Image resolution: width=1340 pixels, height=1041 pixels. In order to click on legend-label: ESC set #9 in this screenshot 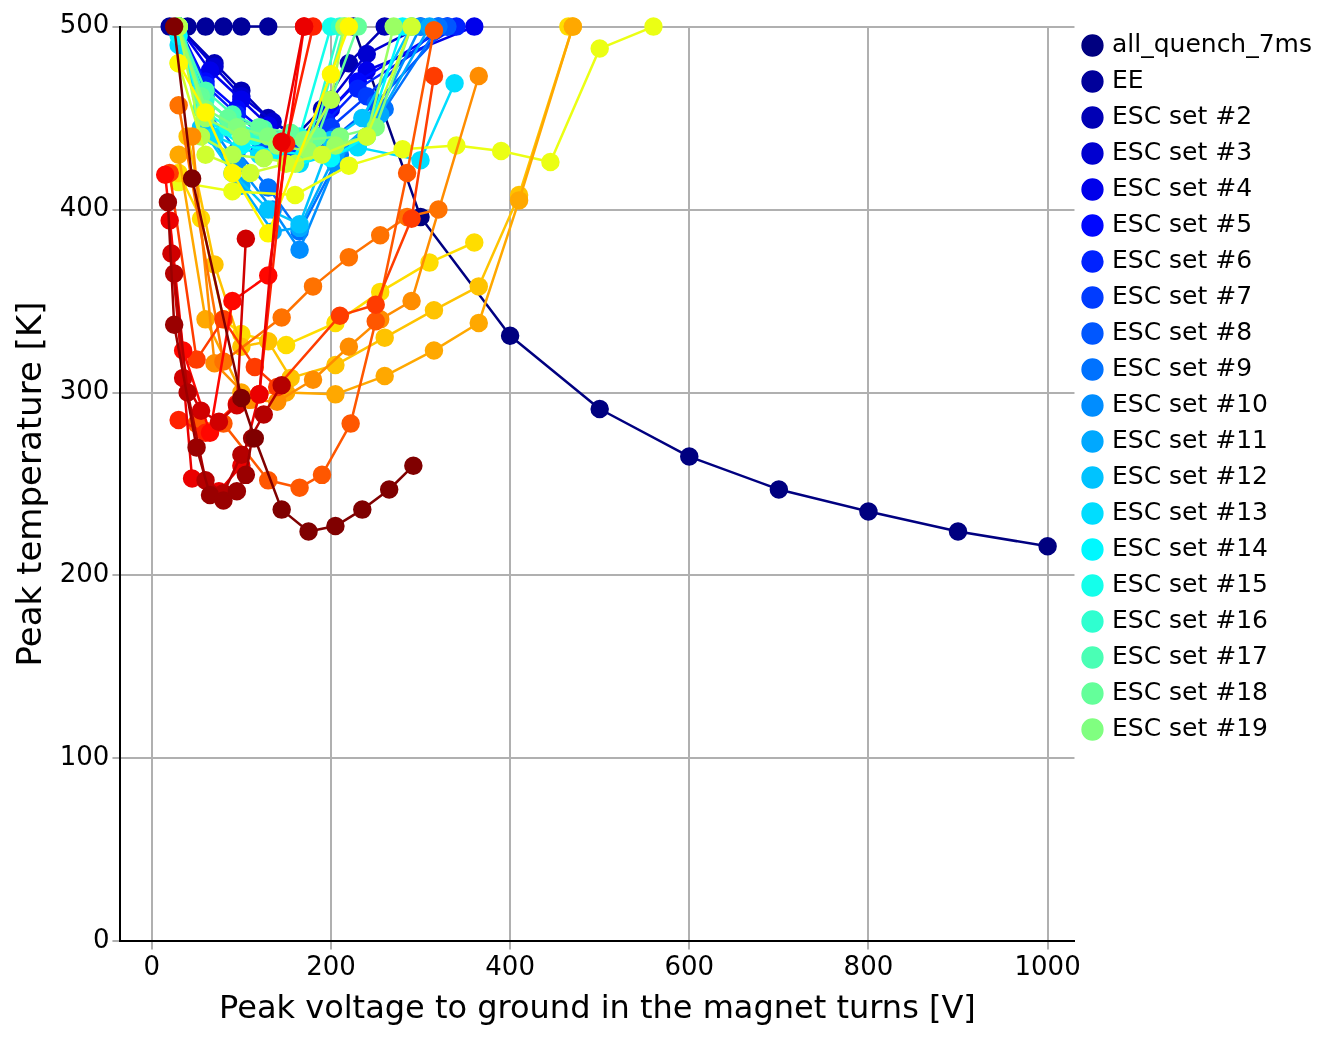, I will do `click(1182, 367)`.